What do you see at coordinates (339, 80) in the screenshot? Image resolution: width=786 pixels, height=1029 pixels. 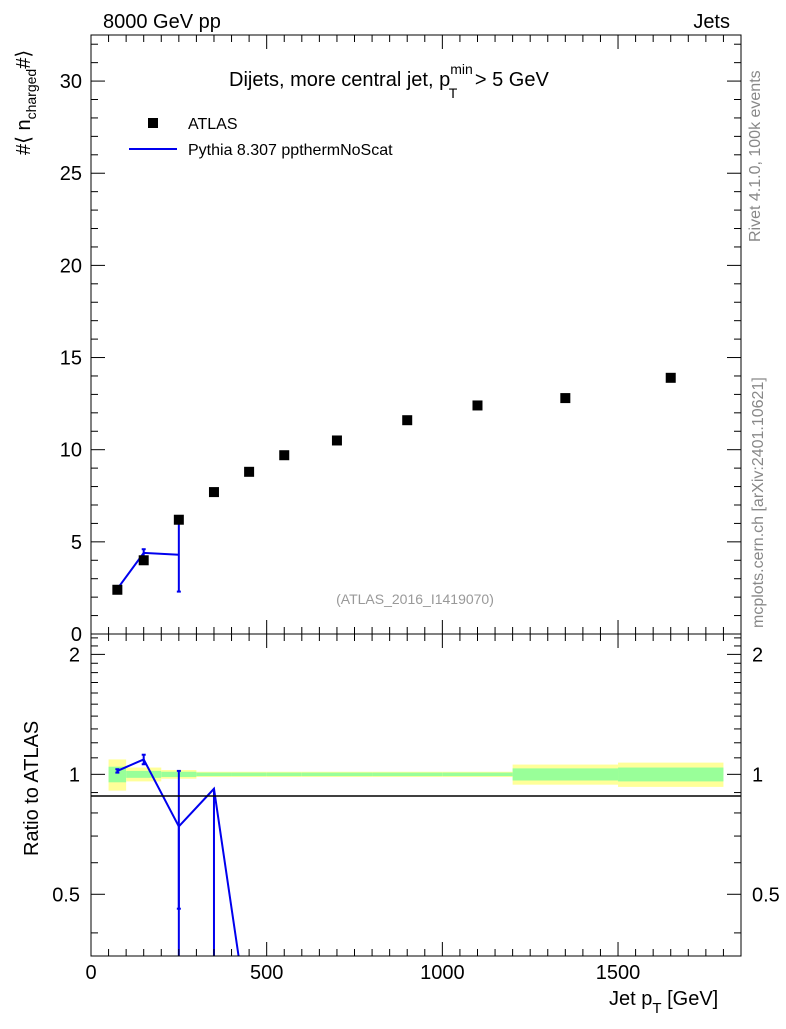 I see `main-title-main: Dijets, more central jet, p` at bounding box center [339, 80].